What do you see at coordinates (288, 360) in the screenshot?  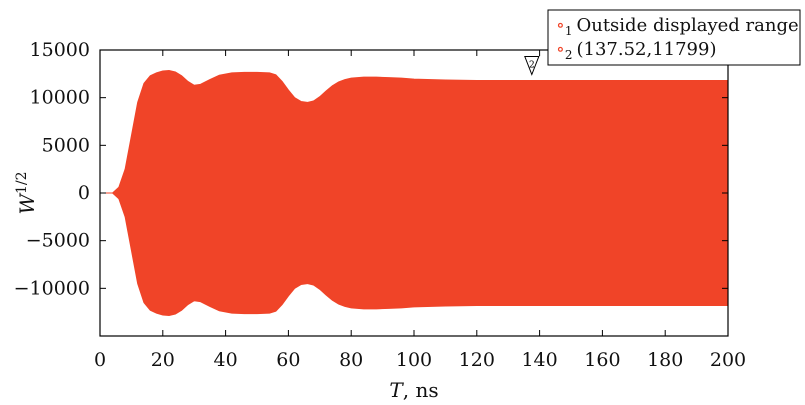 I see `x-tick-label: 60` at bounding box center [288, 360].